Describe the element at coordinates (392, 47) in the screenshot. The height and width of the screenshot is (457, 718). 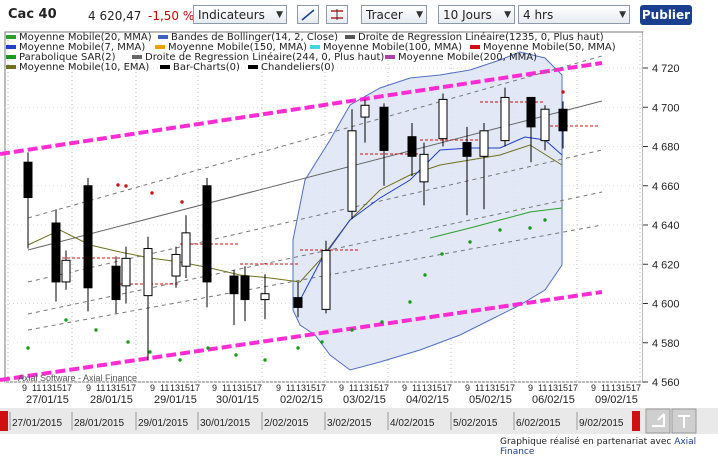
I see `legend-label: Moyenne Mobile(100, MMA)` at that location.